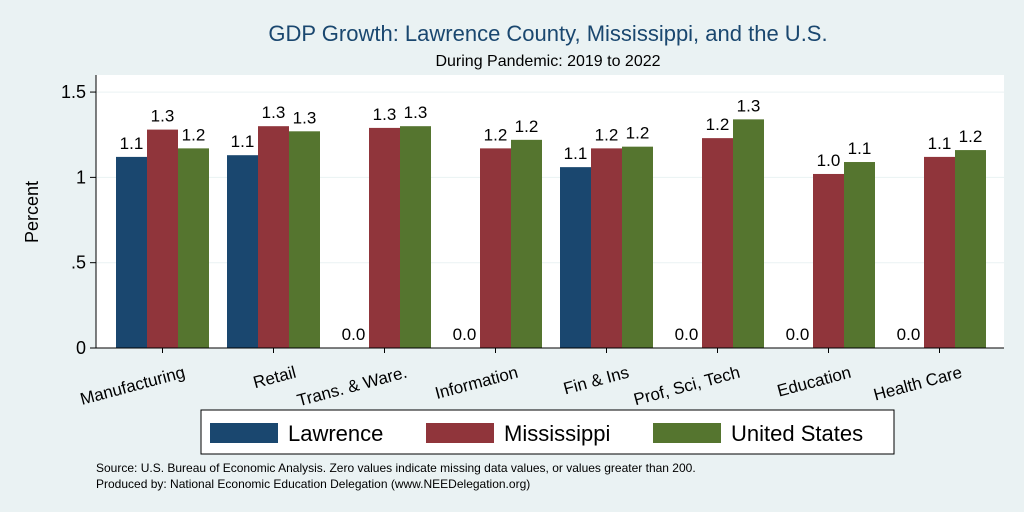 The width and height of the screenshot is (1024, 512). What do you see at coordinates (547, 61) in the screenshot?
I see `chart-subtitle: During Pandemic: 2019 to 2022` at bounding box center [547, 61].